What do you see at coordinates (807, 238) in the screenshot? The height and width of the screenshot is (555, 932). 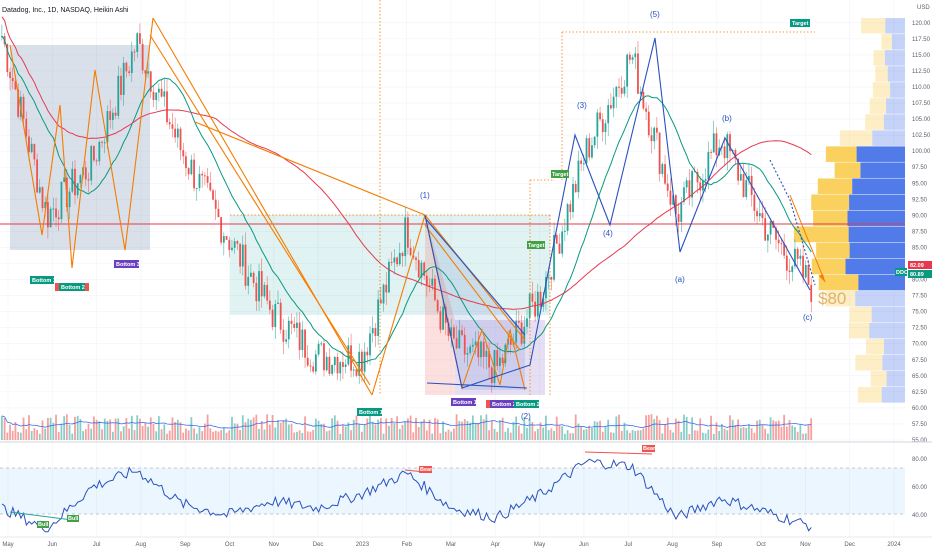 I see `target-arrow` at bounding box center [807, 238].